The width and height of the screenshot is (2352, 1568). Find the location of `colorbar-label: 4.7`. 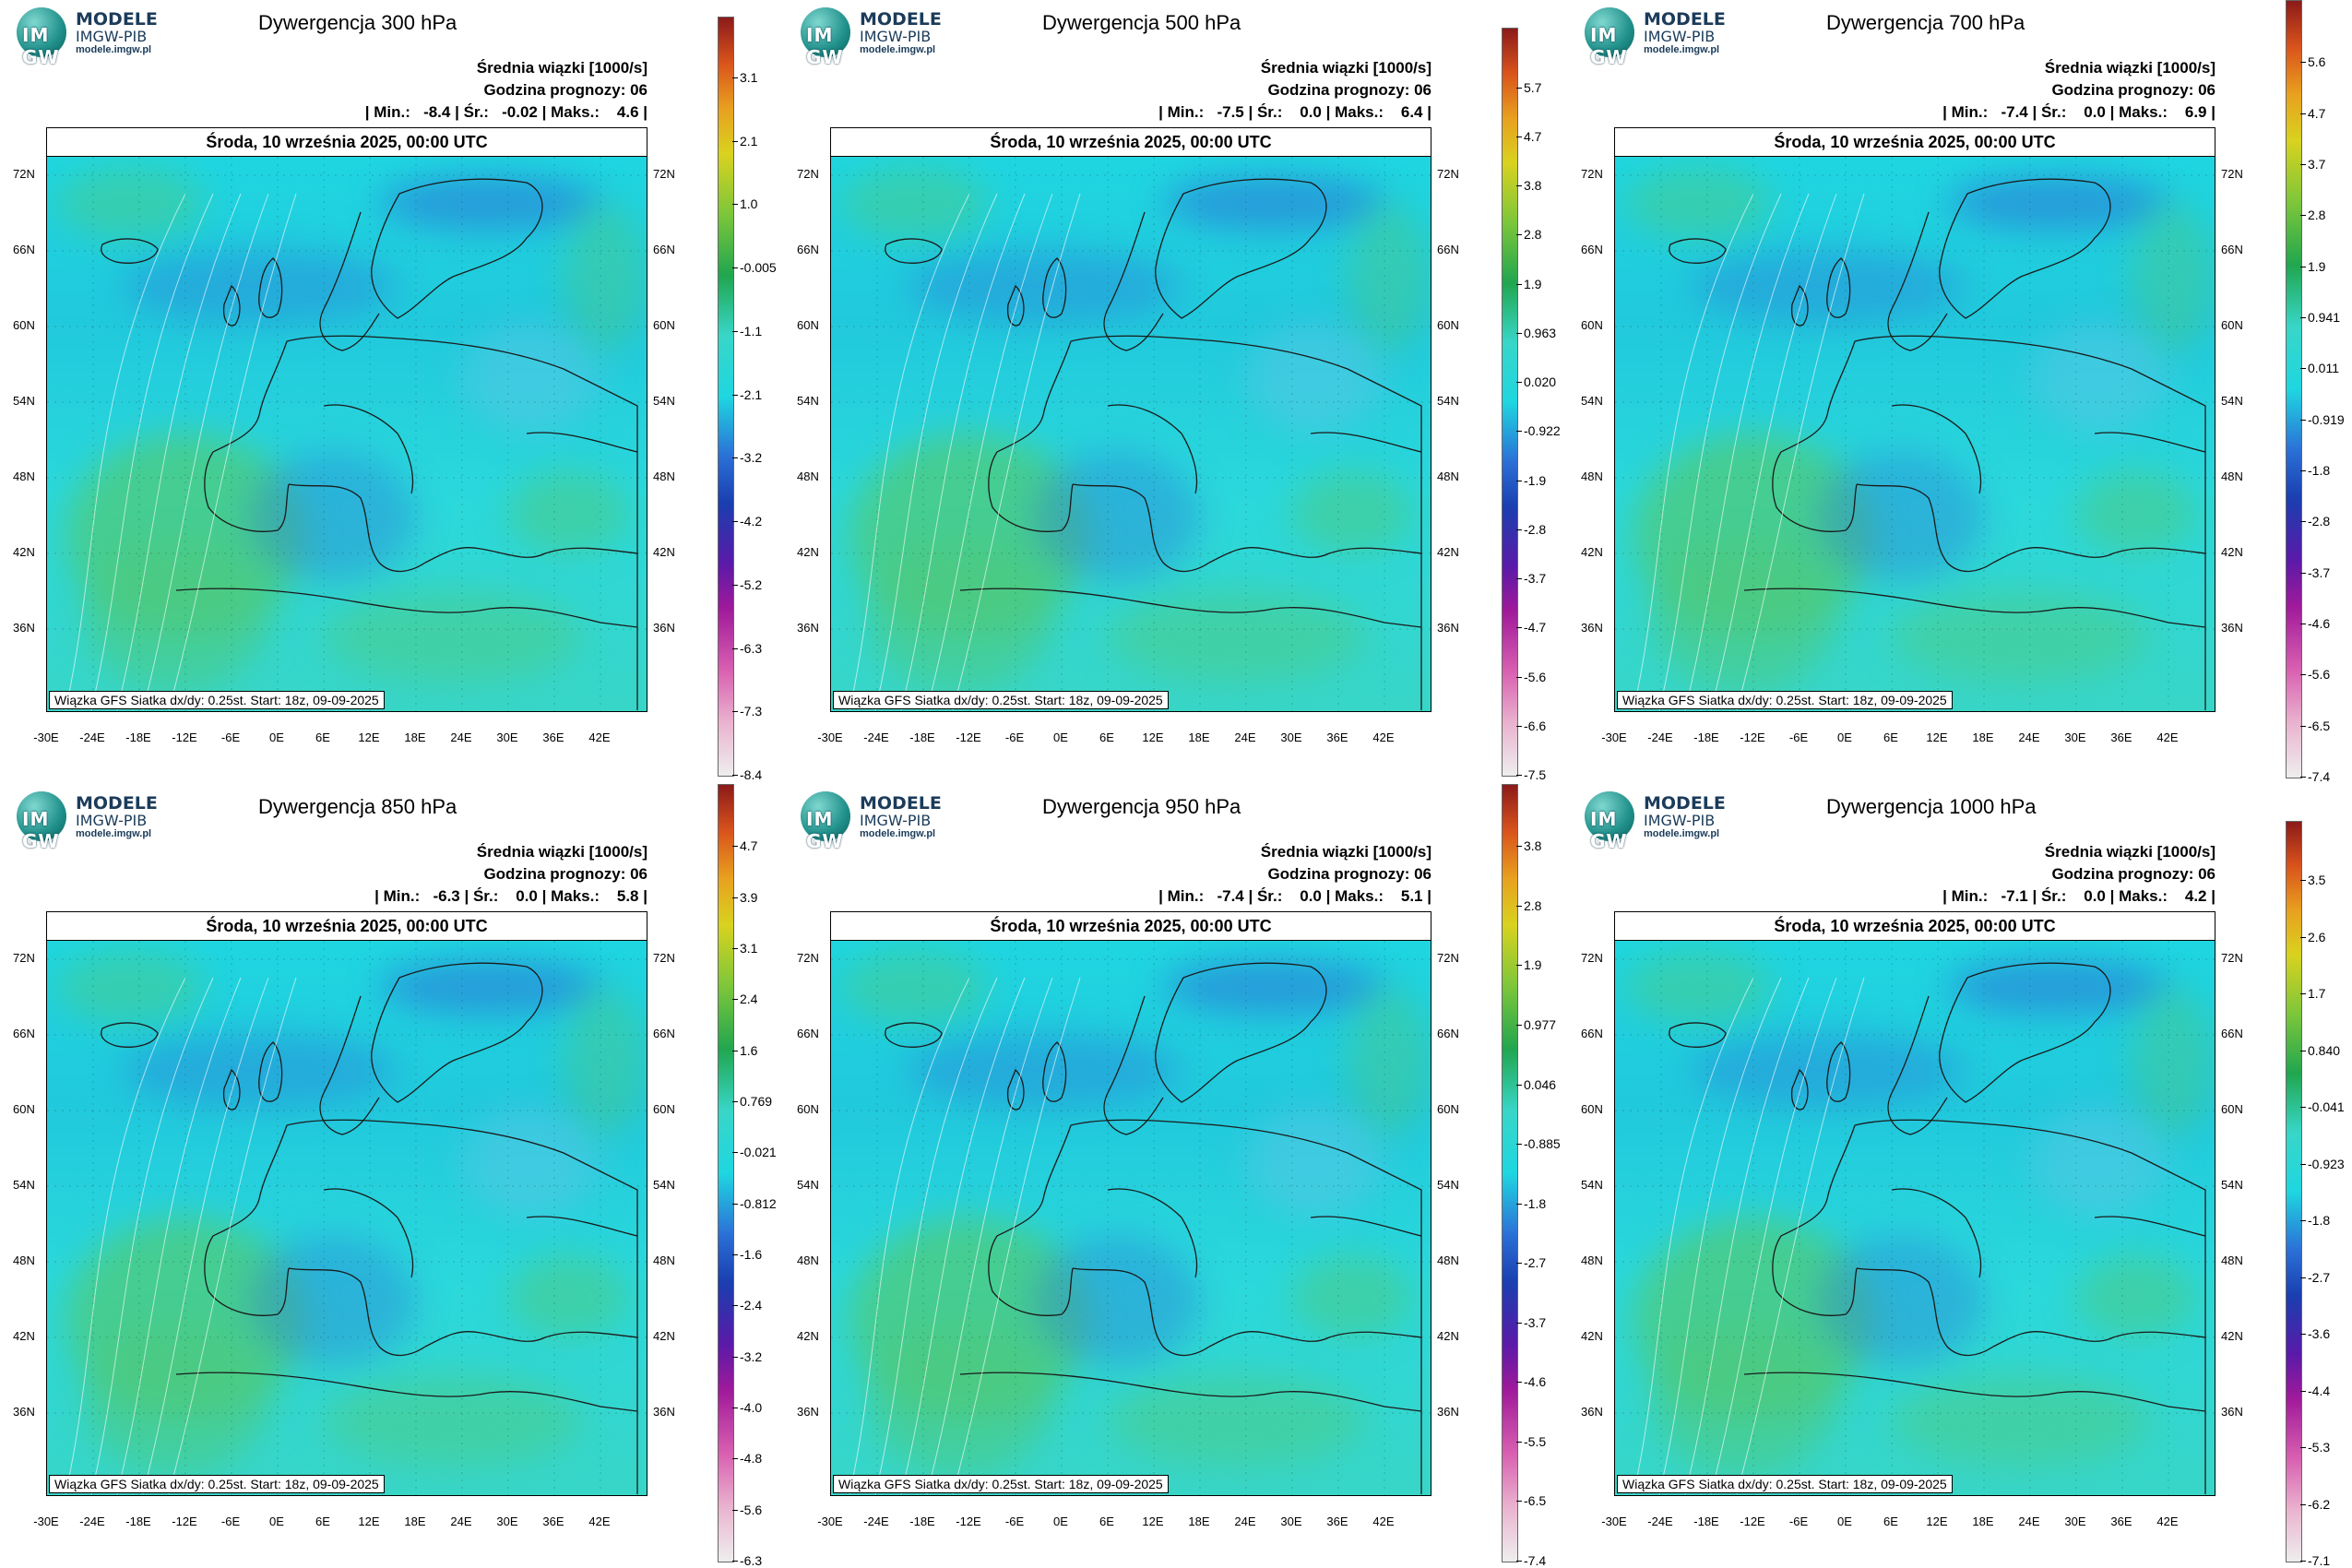

colorbar-label: 4.7 is located at coordinates (1533, 137).